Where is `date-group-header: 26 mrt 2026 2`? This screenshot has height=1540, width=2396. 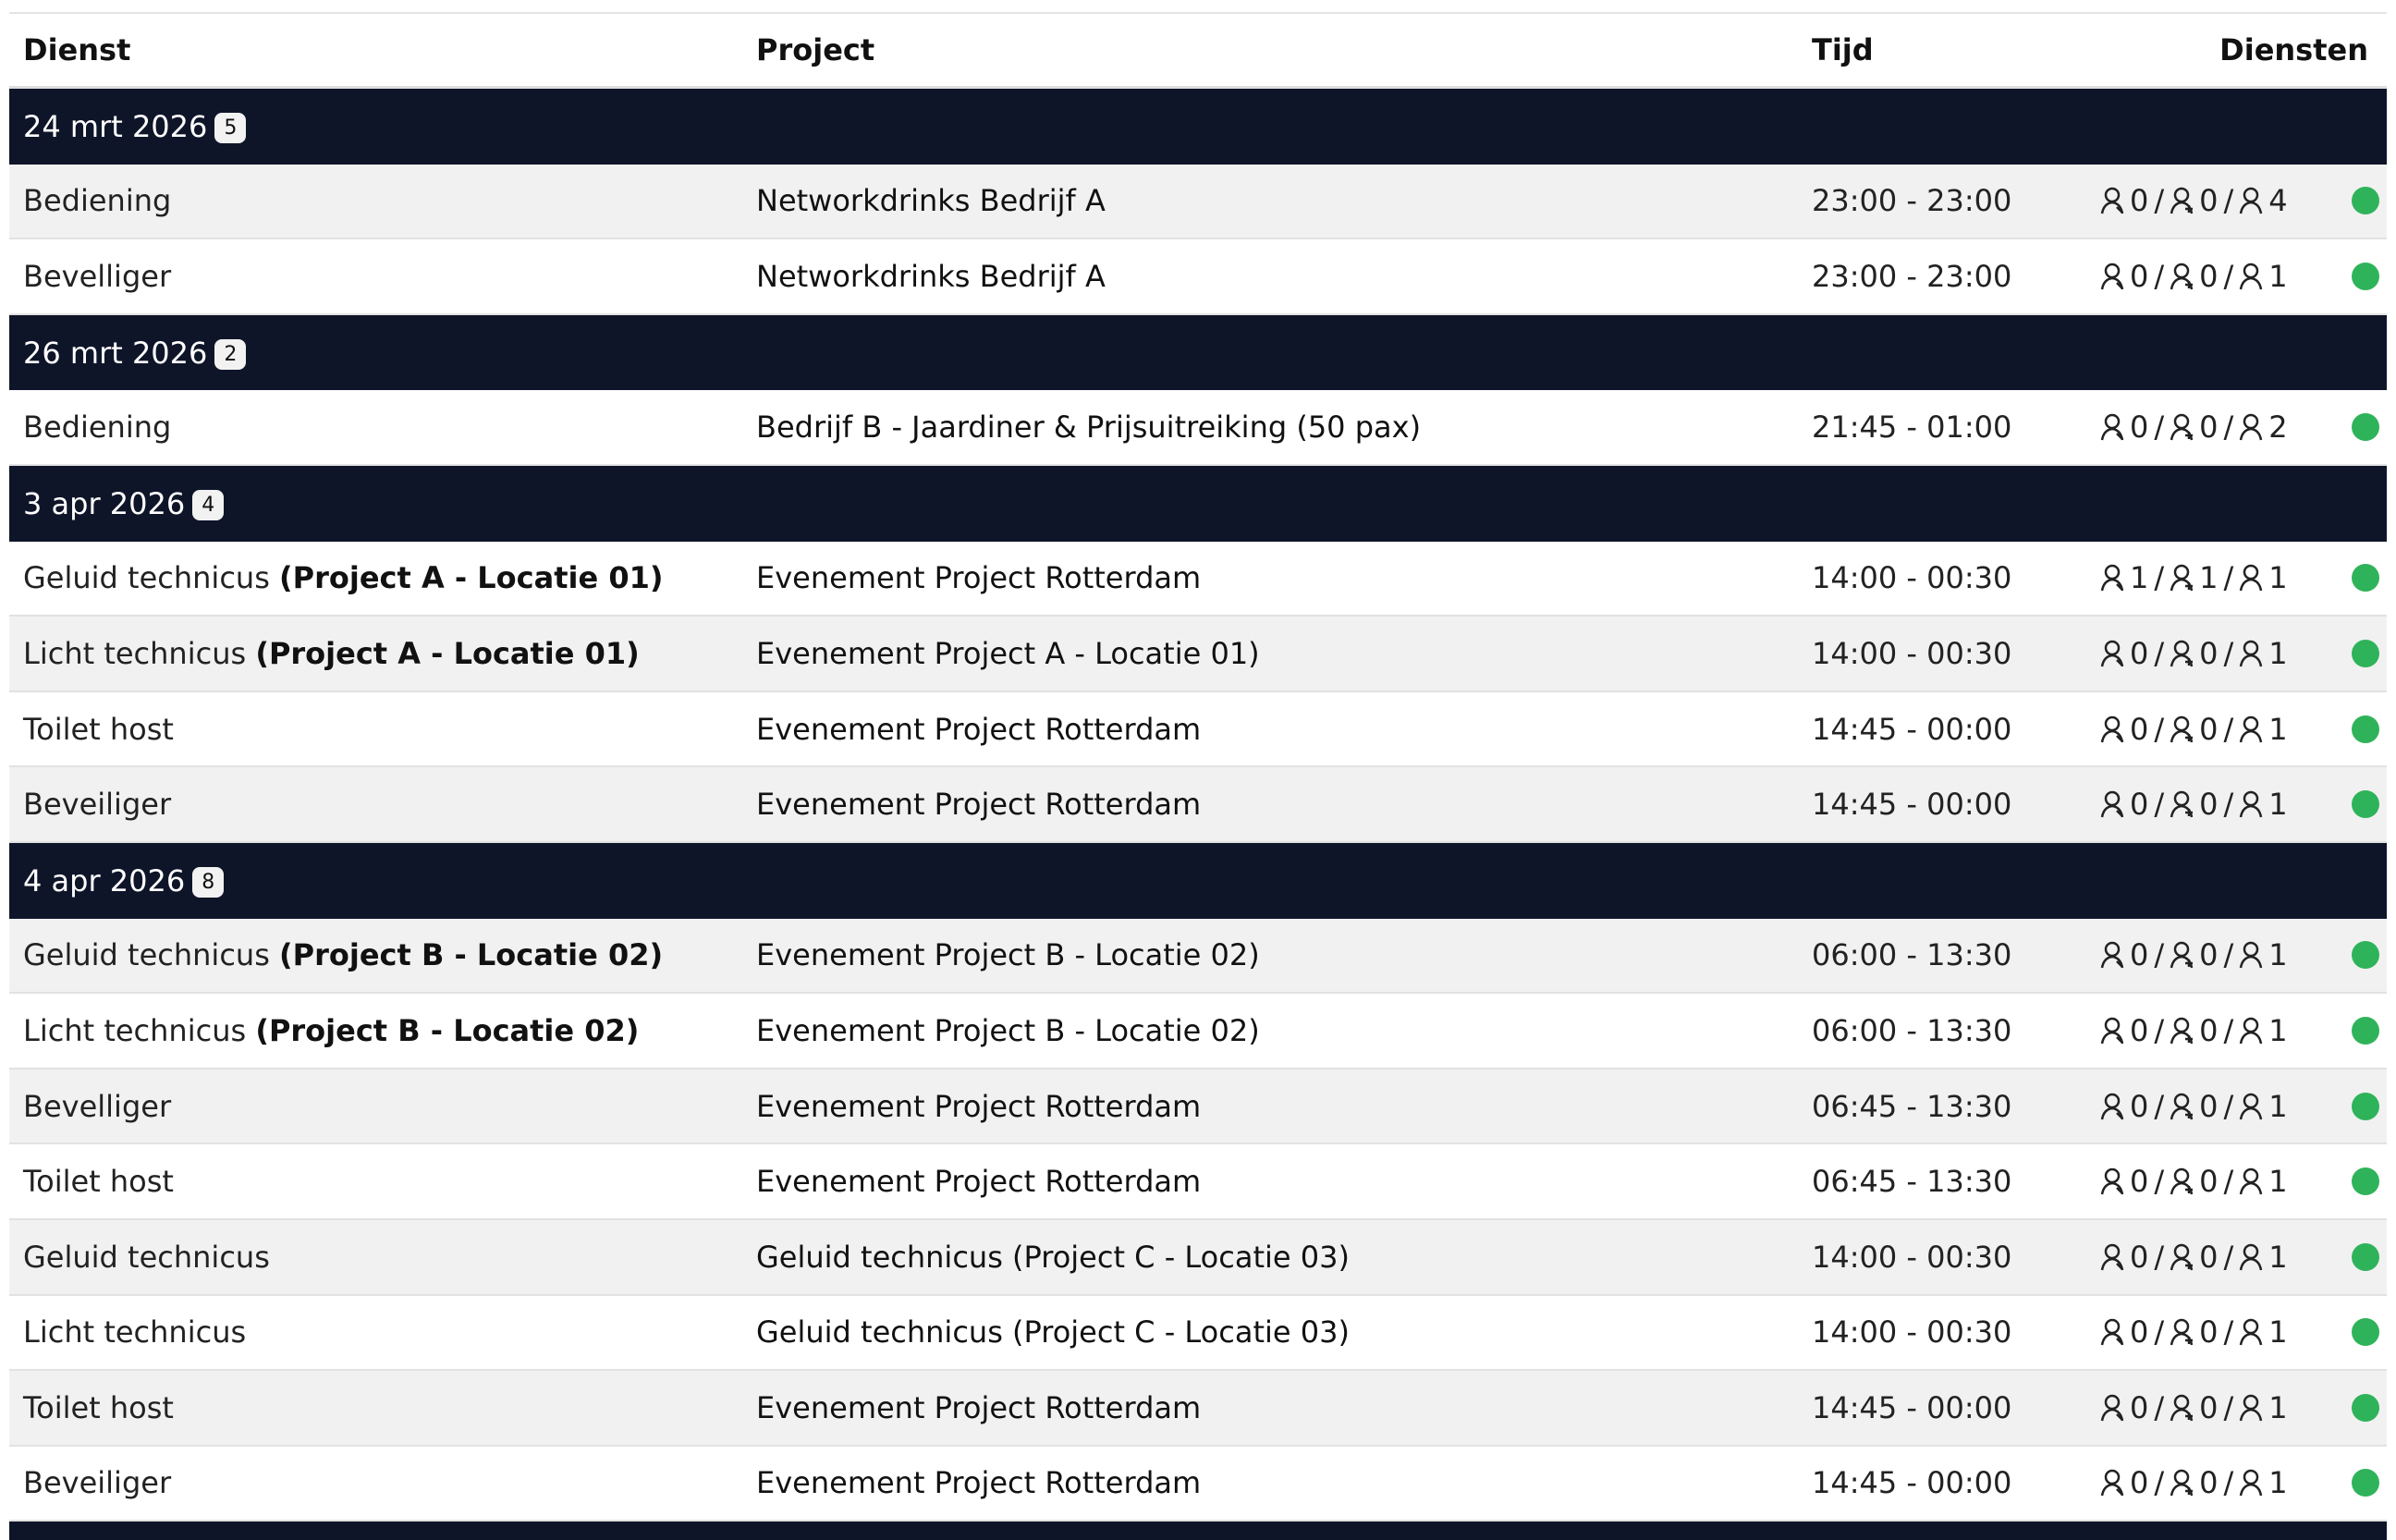
date-group-header: 26 mrt 2026 2 is located at coordinates (1198, 352).